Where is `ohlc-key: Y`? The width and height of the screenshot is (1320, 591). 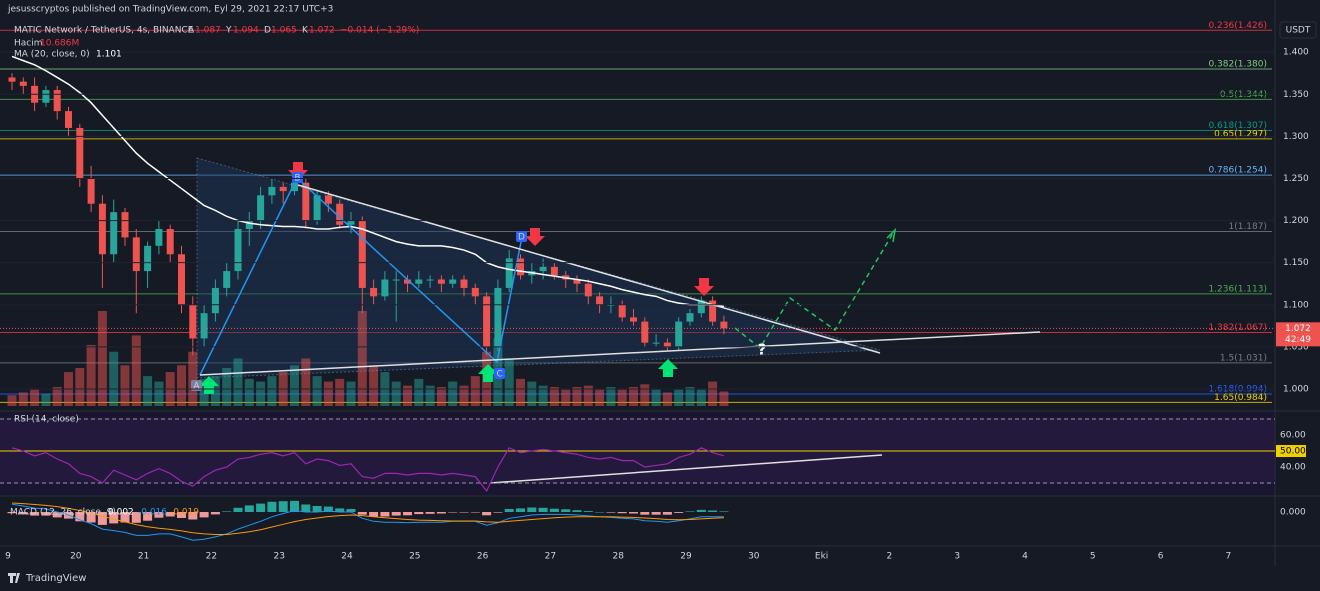 ohlc-key: Y is located at coordinates (228, 31).